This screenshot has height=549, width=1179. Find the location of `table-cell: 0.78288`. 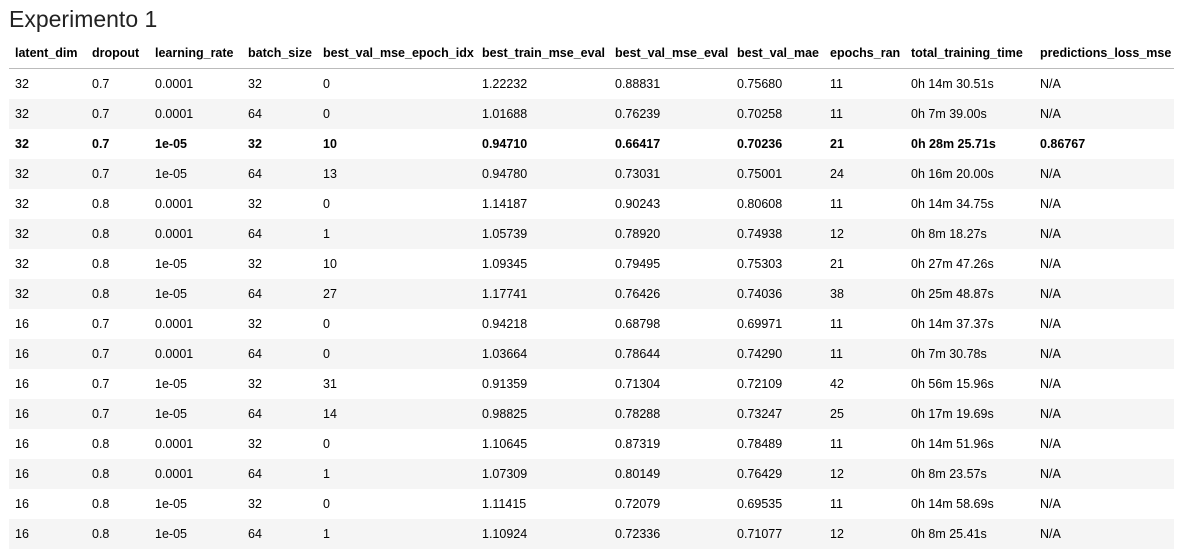

table-cell: 0.78288 is located at coordinates (670, 414).